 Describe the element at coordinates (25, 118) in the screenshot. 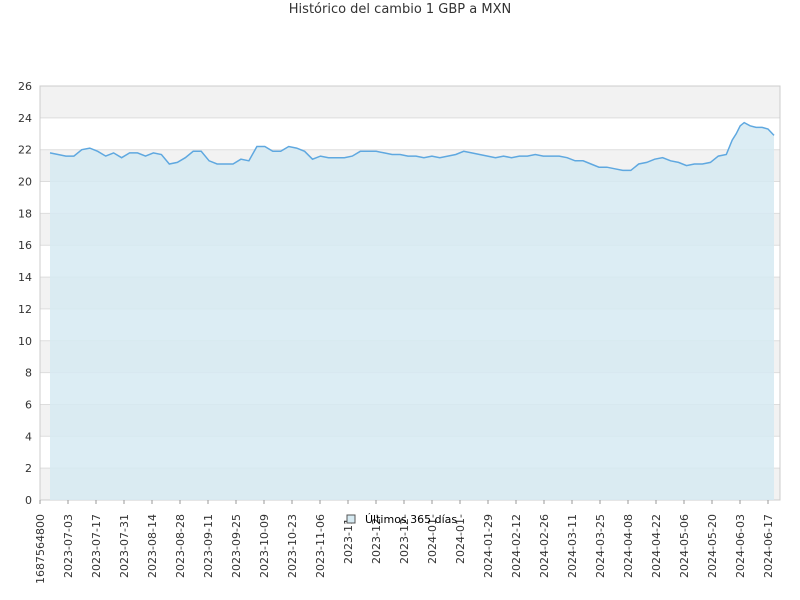

I see `y-tick-label: 24` at that location.